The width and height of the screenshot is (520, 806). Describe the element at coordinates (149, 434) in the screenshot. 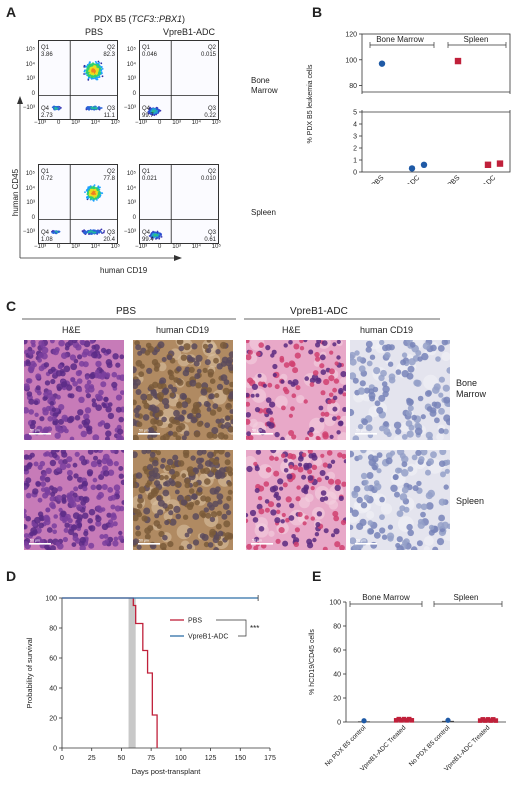

I see `micrograph-scale-bar` at that location.